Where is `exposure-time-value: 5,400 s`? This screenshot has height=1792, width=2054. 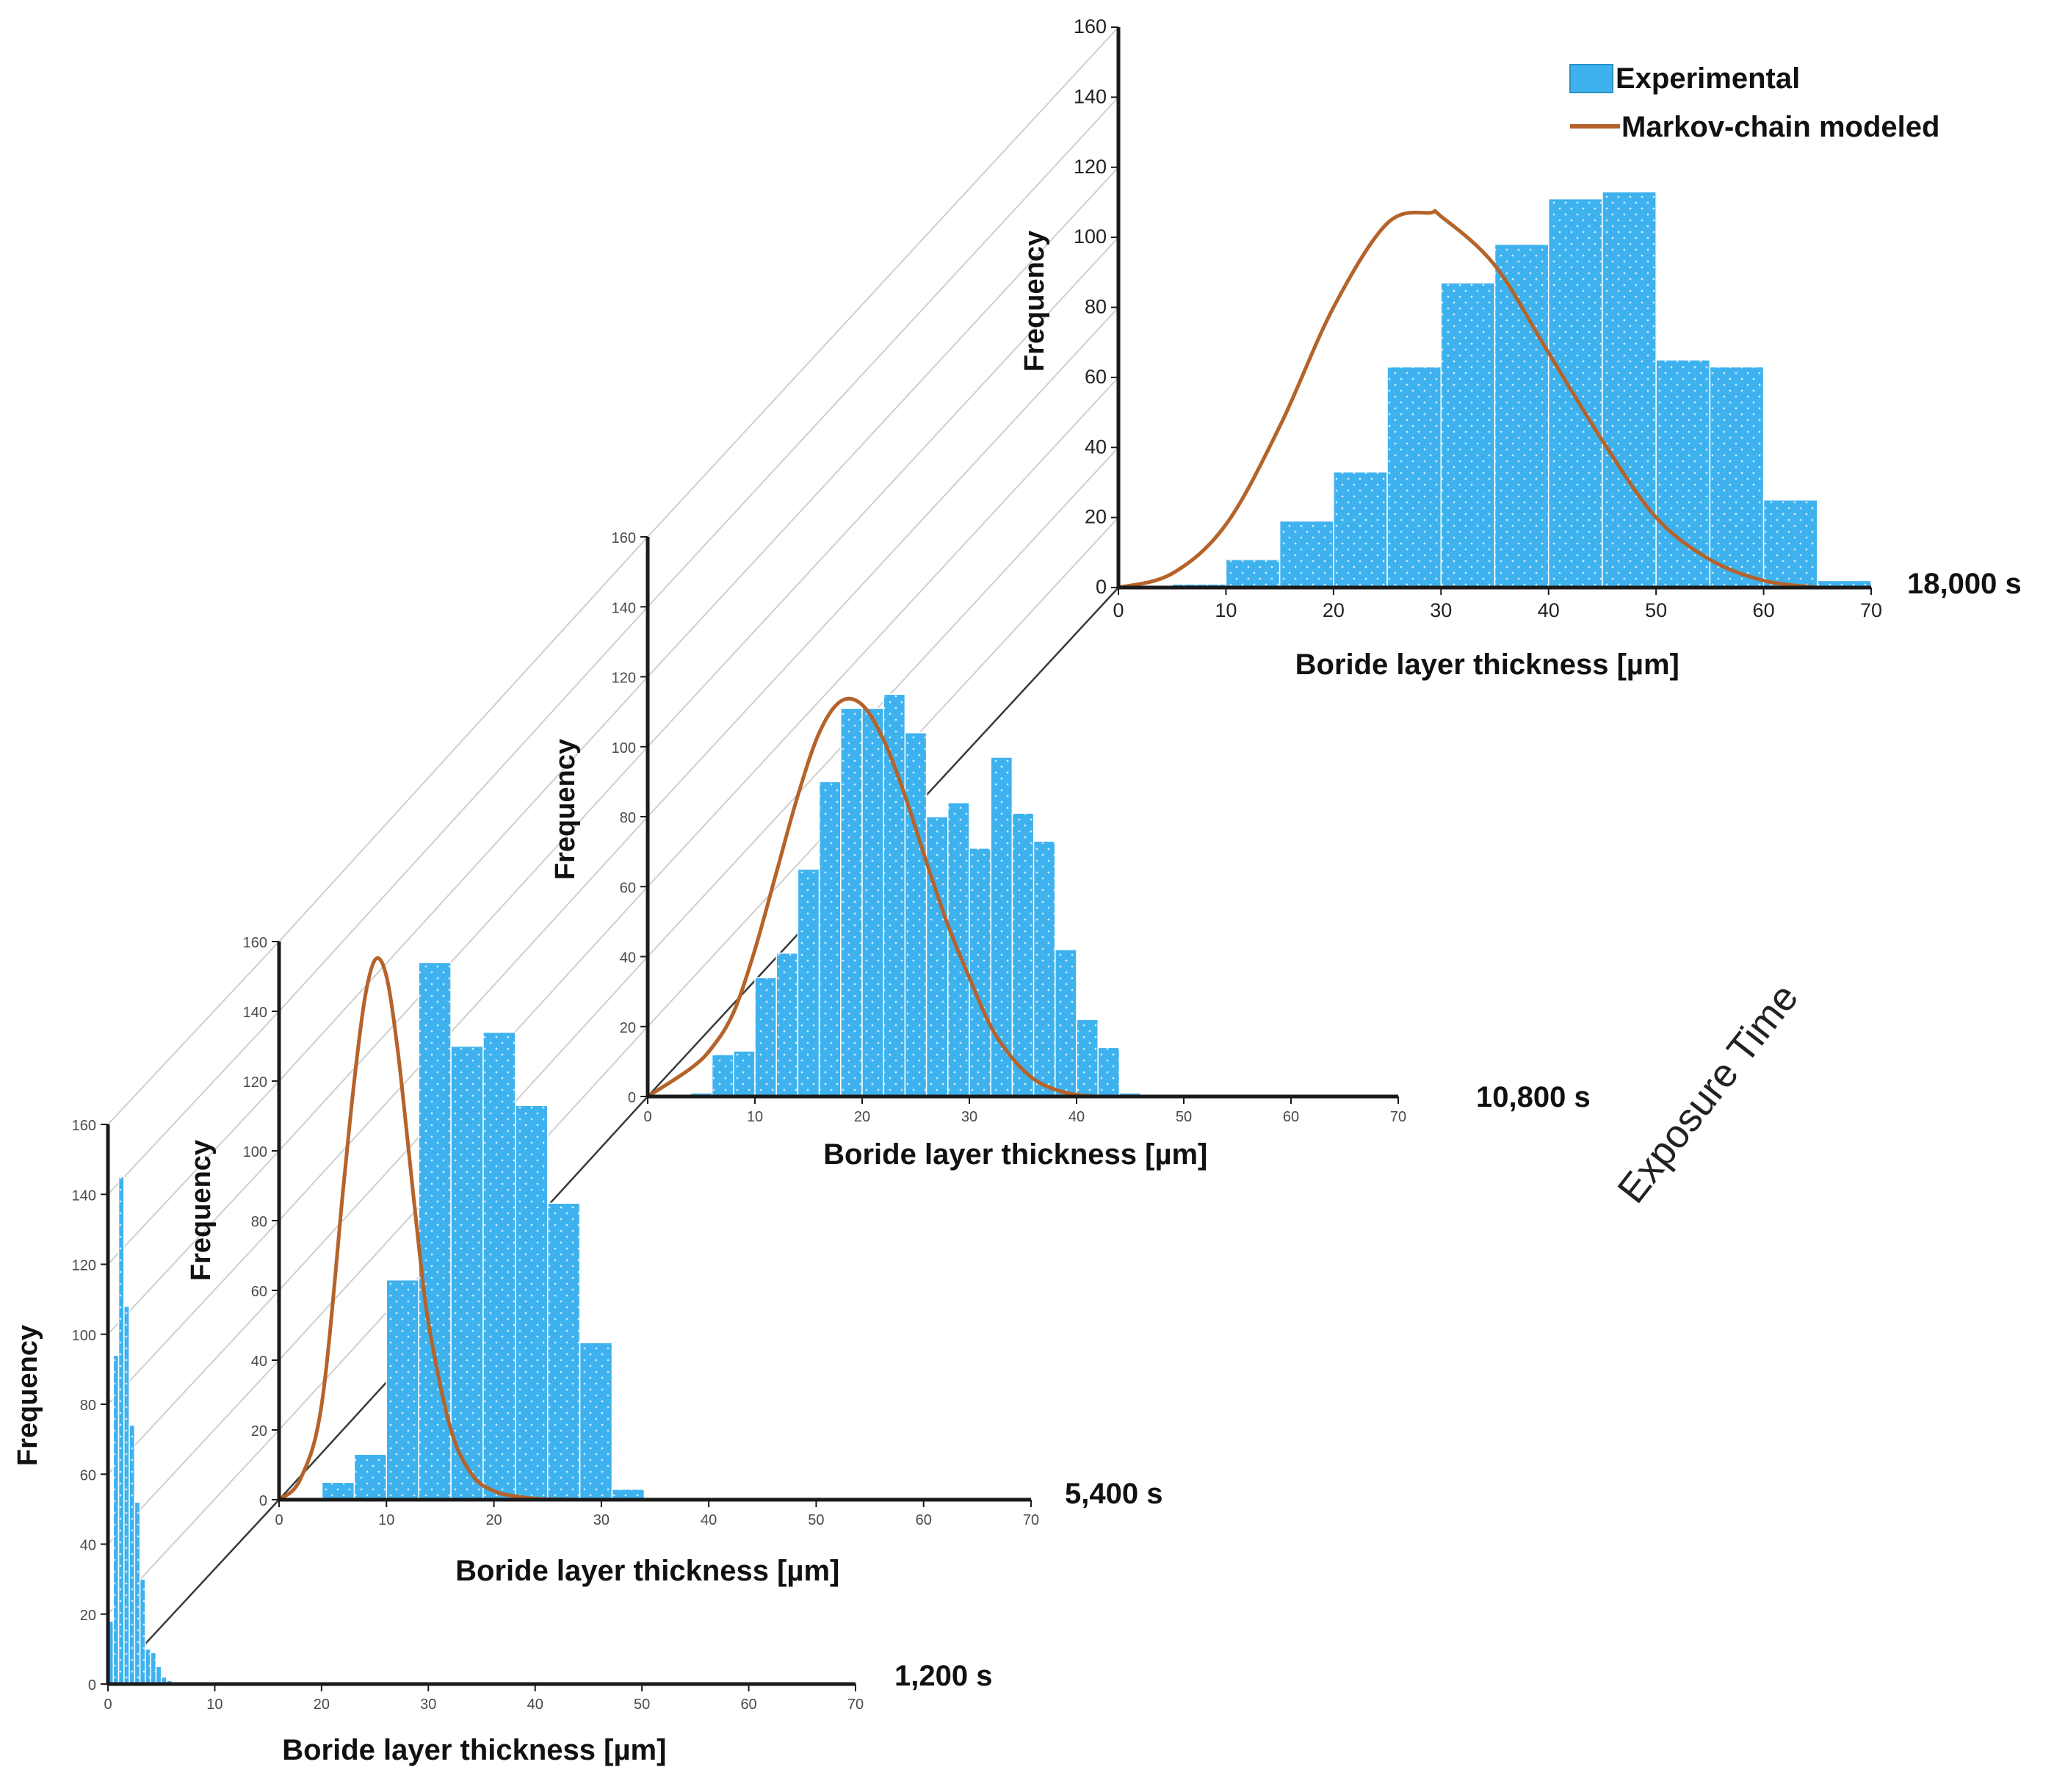 exposure-time-value: 5,400 s is located at coordinates (1113, 1494).